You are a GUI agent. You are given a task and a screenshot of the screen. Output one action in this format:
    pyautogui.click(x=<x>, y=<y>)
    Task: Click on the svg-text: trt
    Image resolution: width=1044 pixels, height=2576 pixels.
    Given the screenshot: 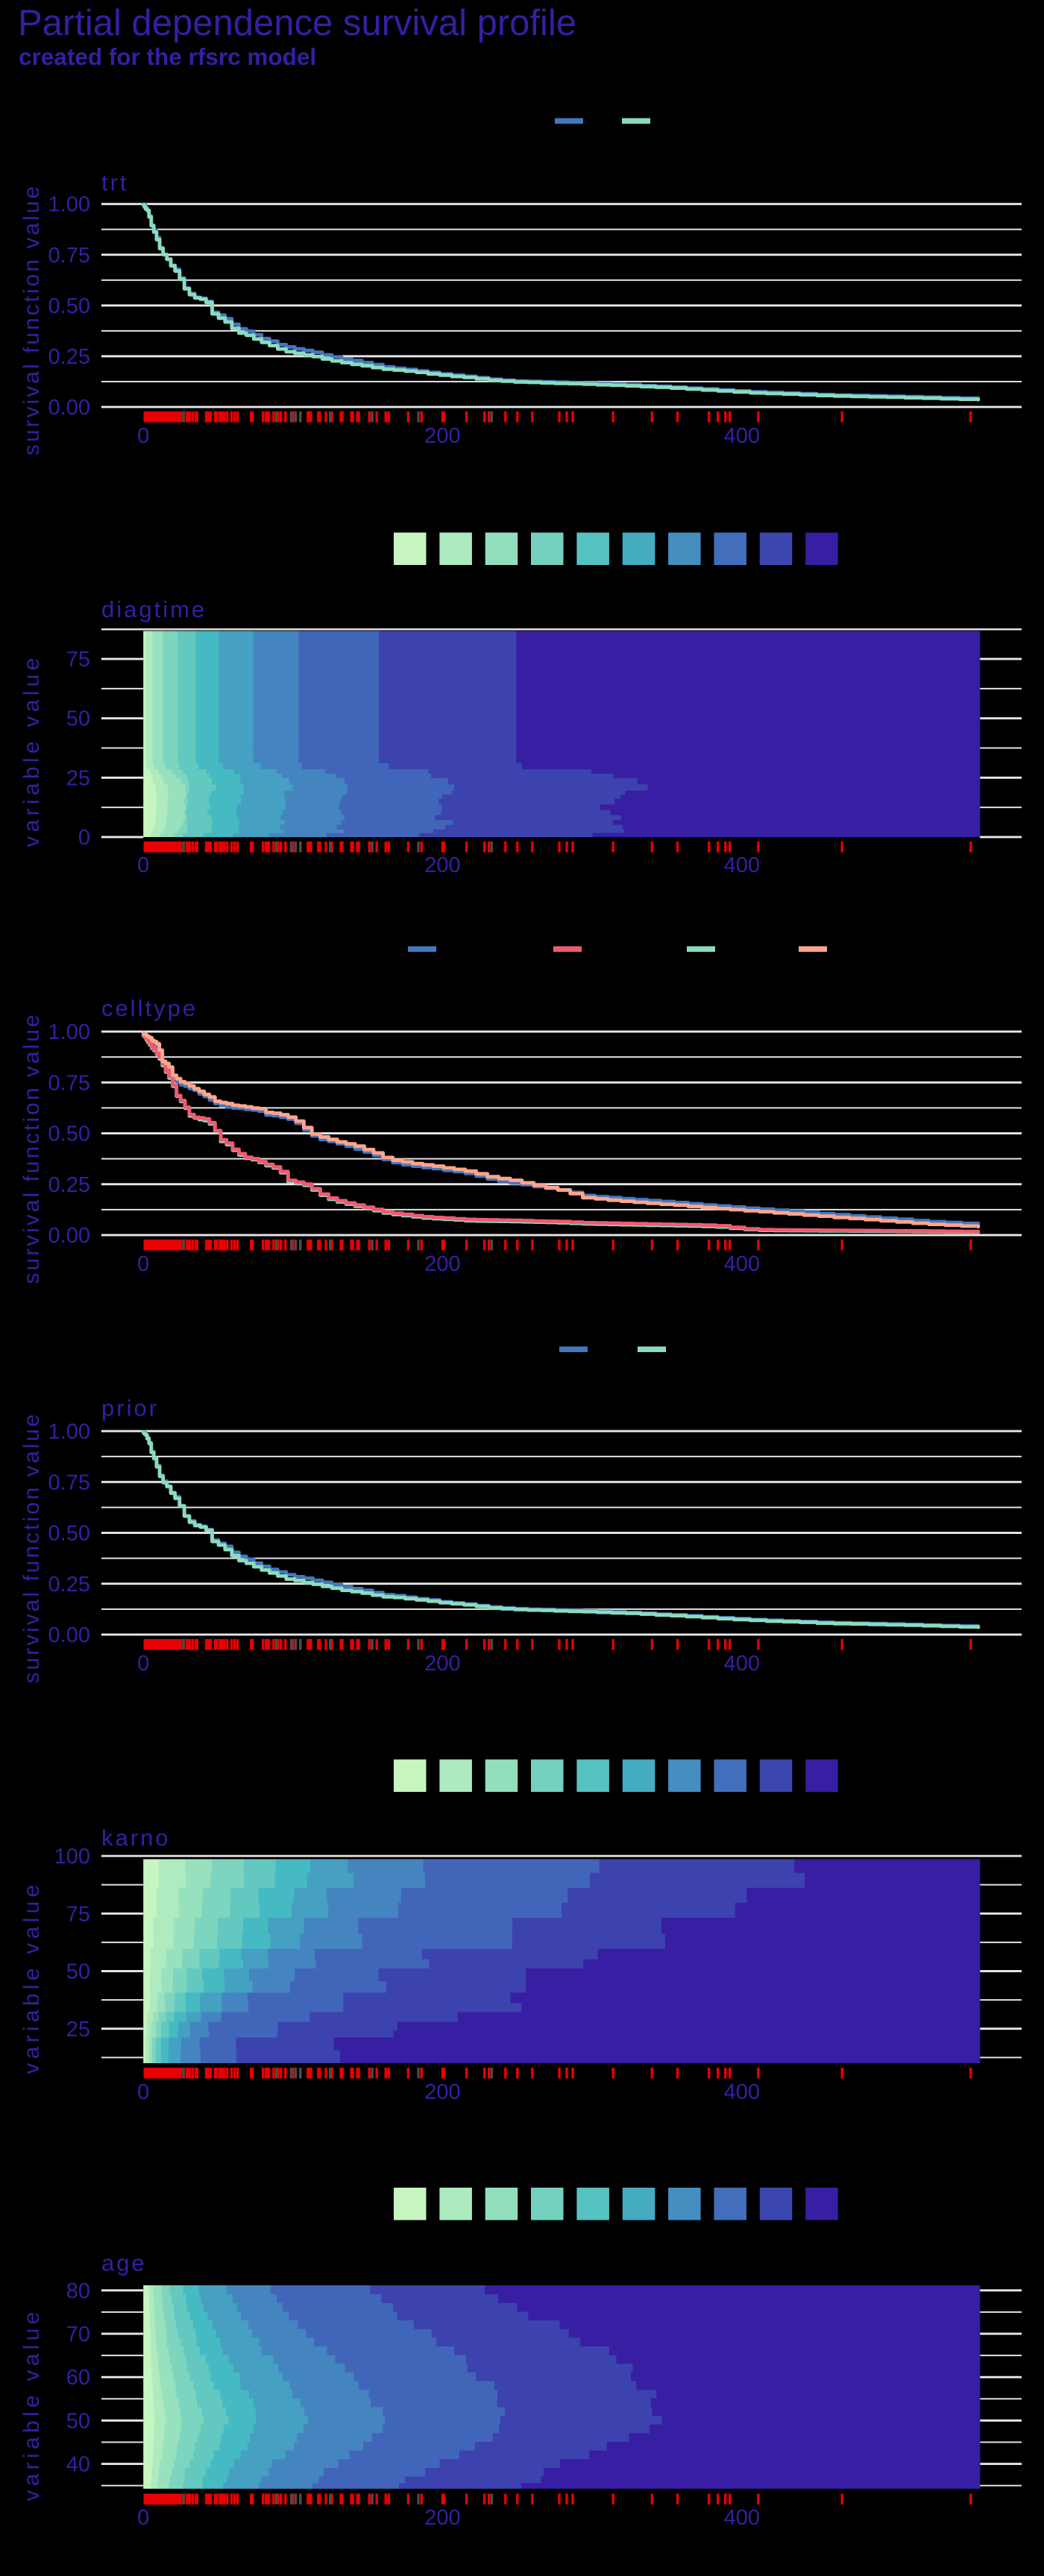 What is the action you would take?
    pyautogui.click(x=115, y=183)
    